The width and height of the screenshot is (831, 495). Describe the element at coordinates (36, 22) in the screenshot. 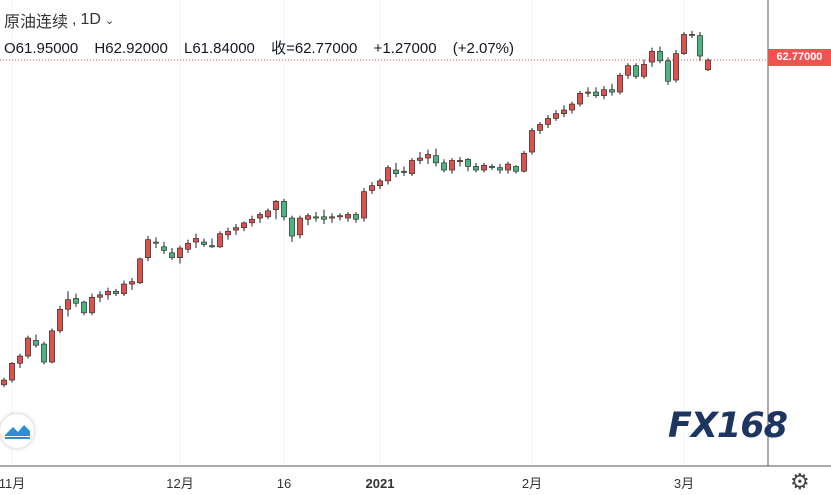

I see `symbol-name: 原油连续` at that location.